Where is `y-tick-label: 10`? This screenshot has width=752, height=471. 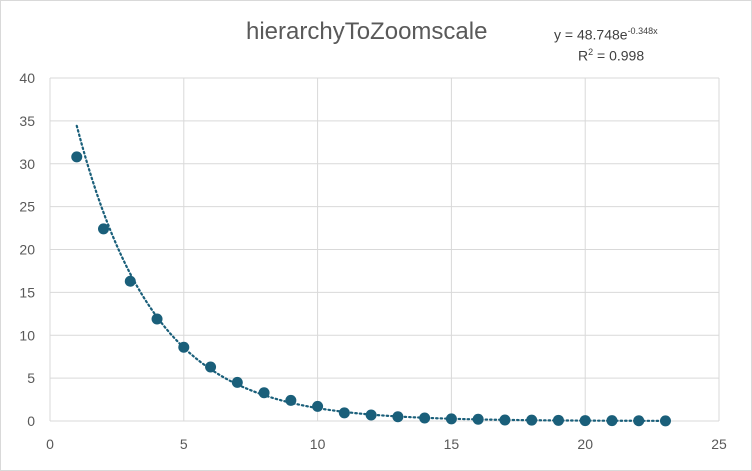
y-tick-label: 10 is located at coordinates (27, 335).